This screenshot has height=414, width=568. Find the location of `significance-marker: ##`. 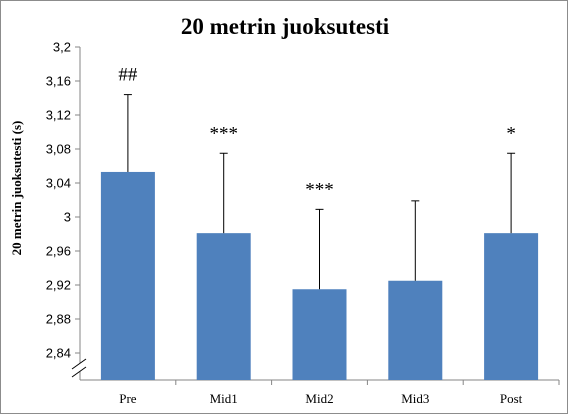

significance-marker: ## is located at coordinates (128, 75).